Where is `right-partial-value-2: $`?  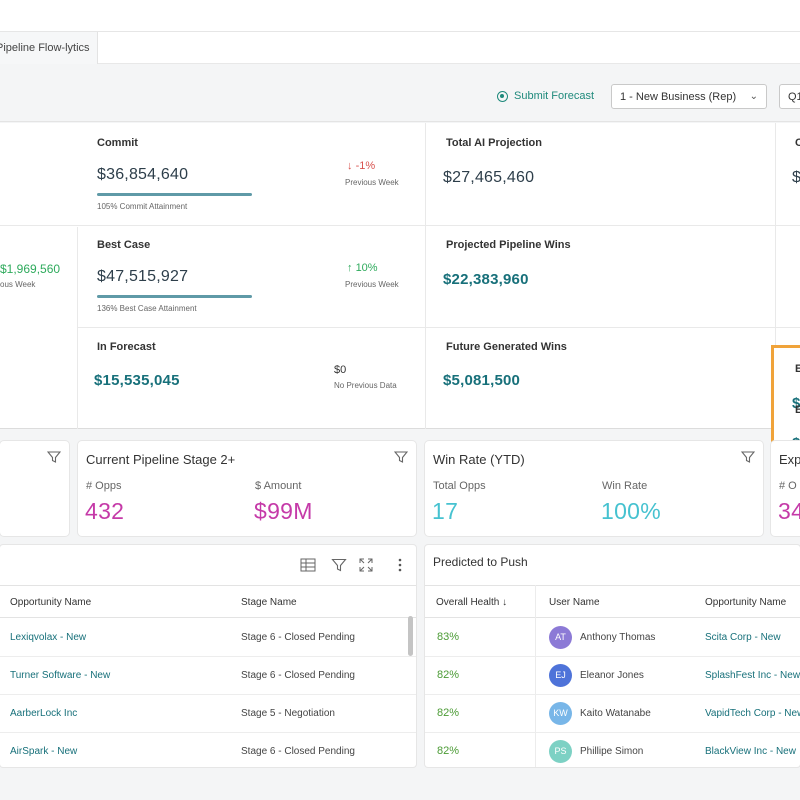
right-partial-value-2: $ is located at coordinates (796, 403).